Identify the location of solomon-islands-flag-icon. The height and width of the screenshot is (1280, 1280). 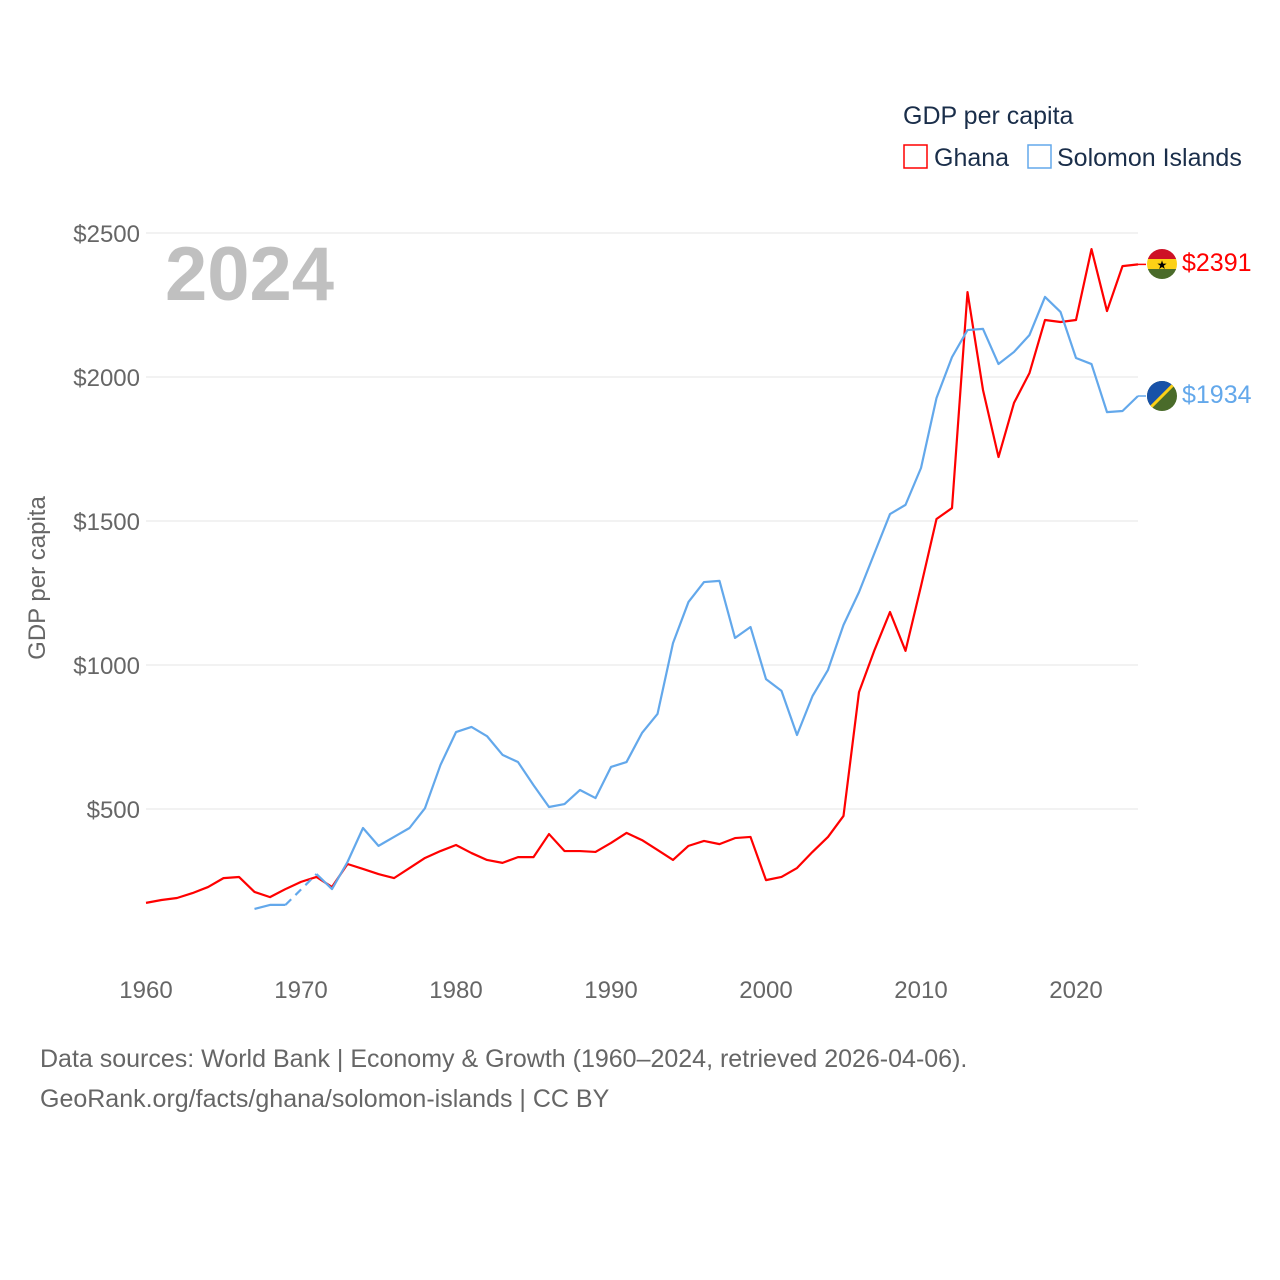
(1162, 396).